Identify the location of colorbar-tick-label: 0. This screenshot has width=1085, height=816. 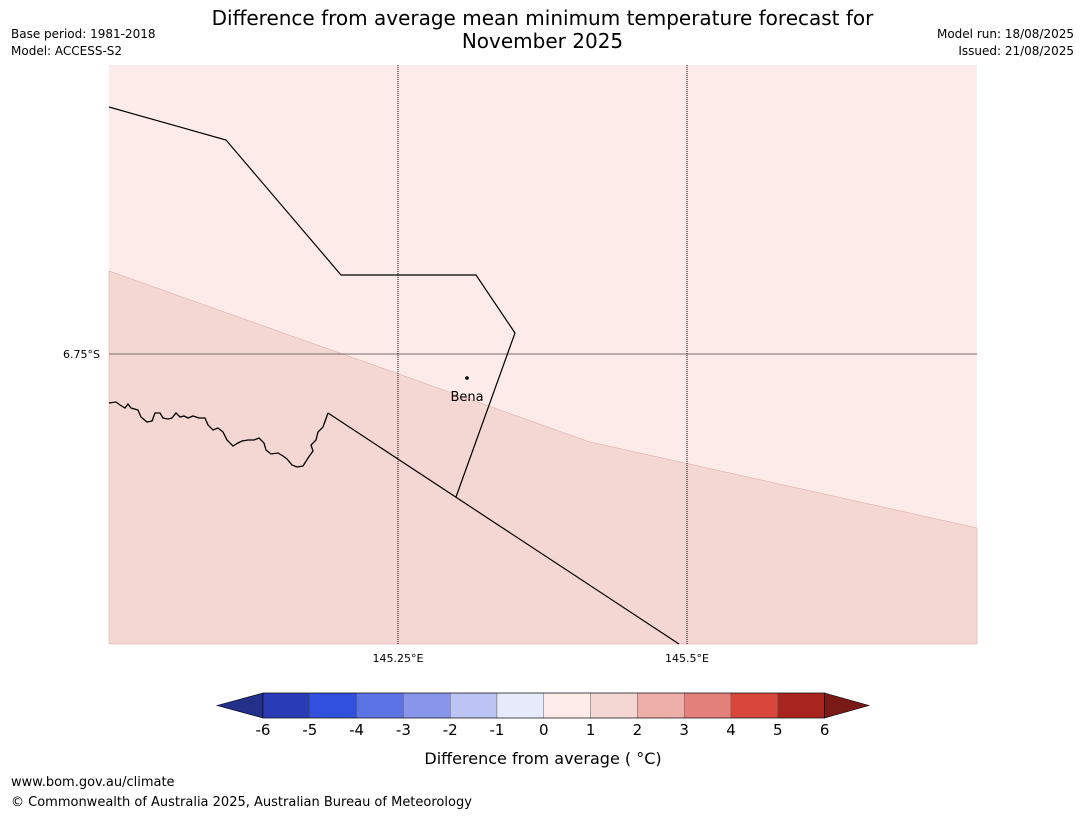
(544, 730).